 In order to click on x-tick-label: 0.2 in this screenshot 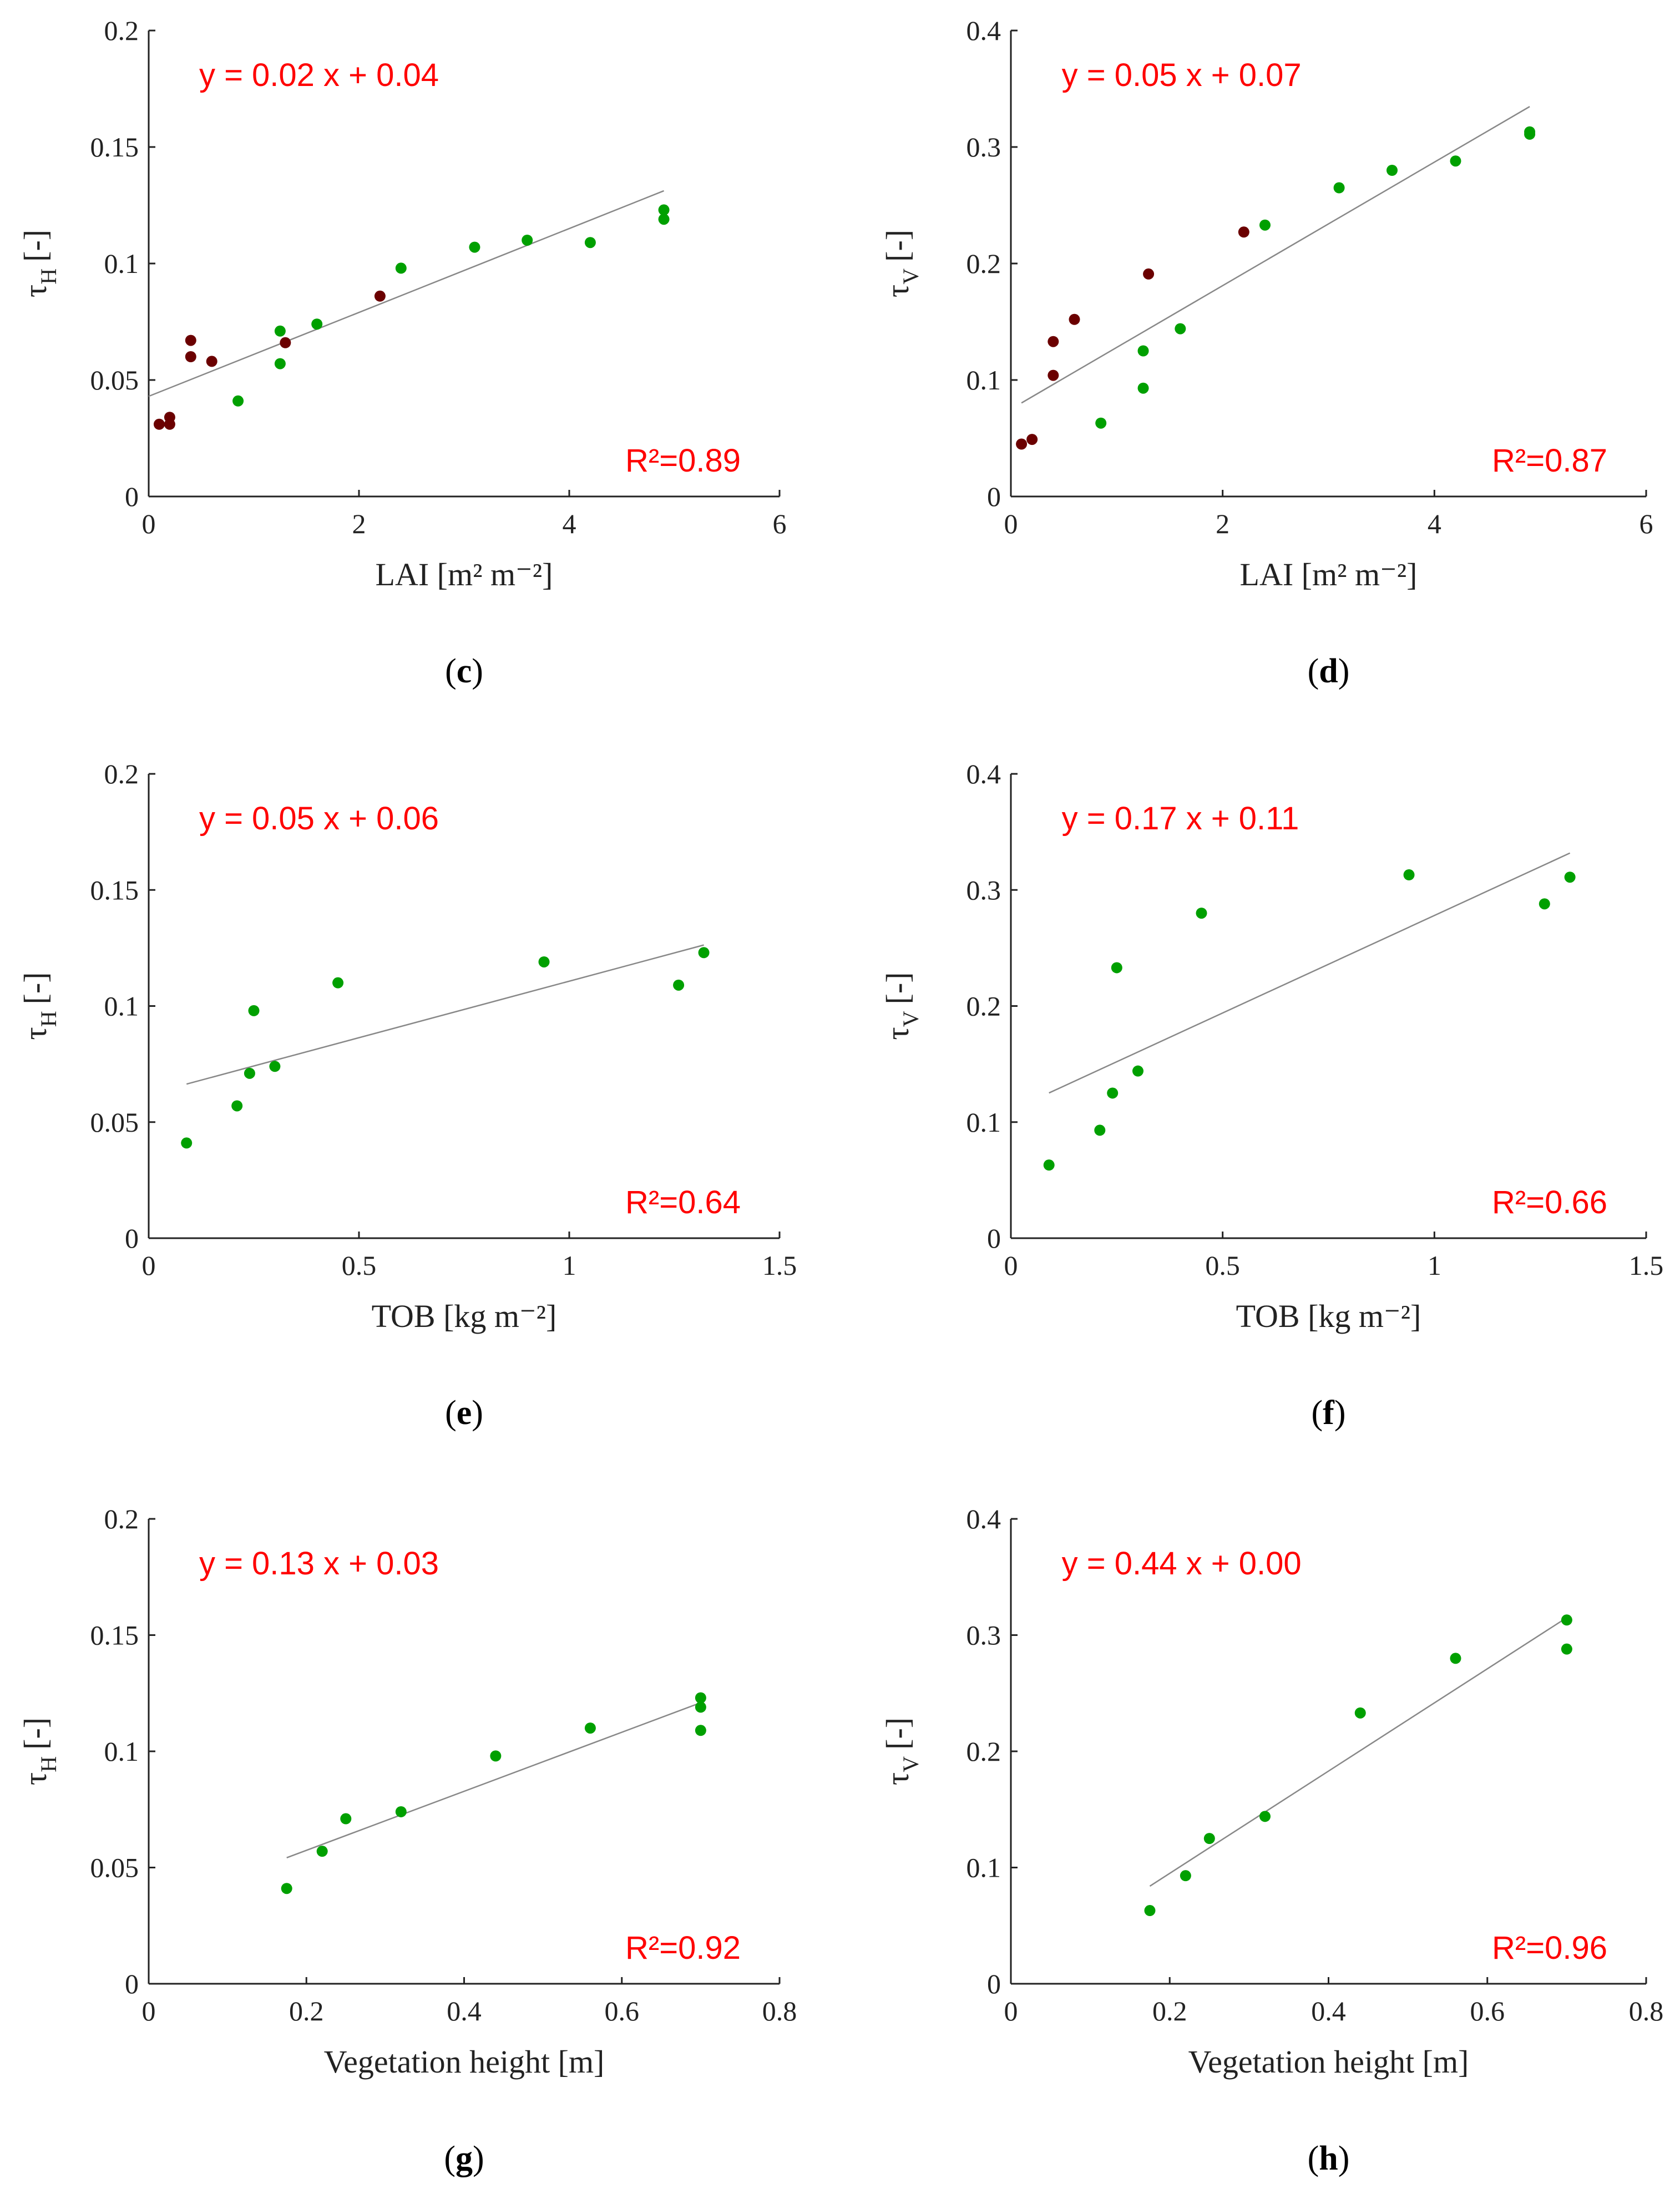, I will do `click(1169, 2010)`.